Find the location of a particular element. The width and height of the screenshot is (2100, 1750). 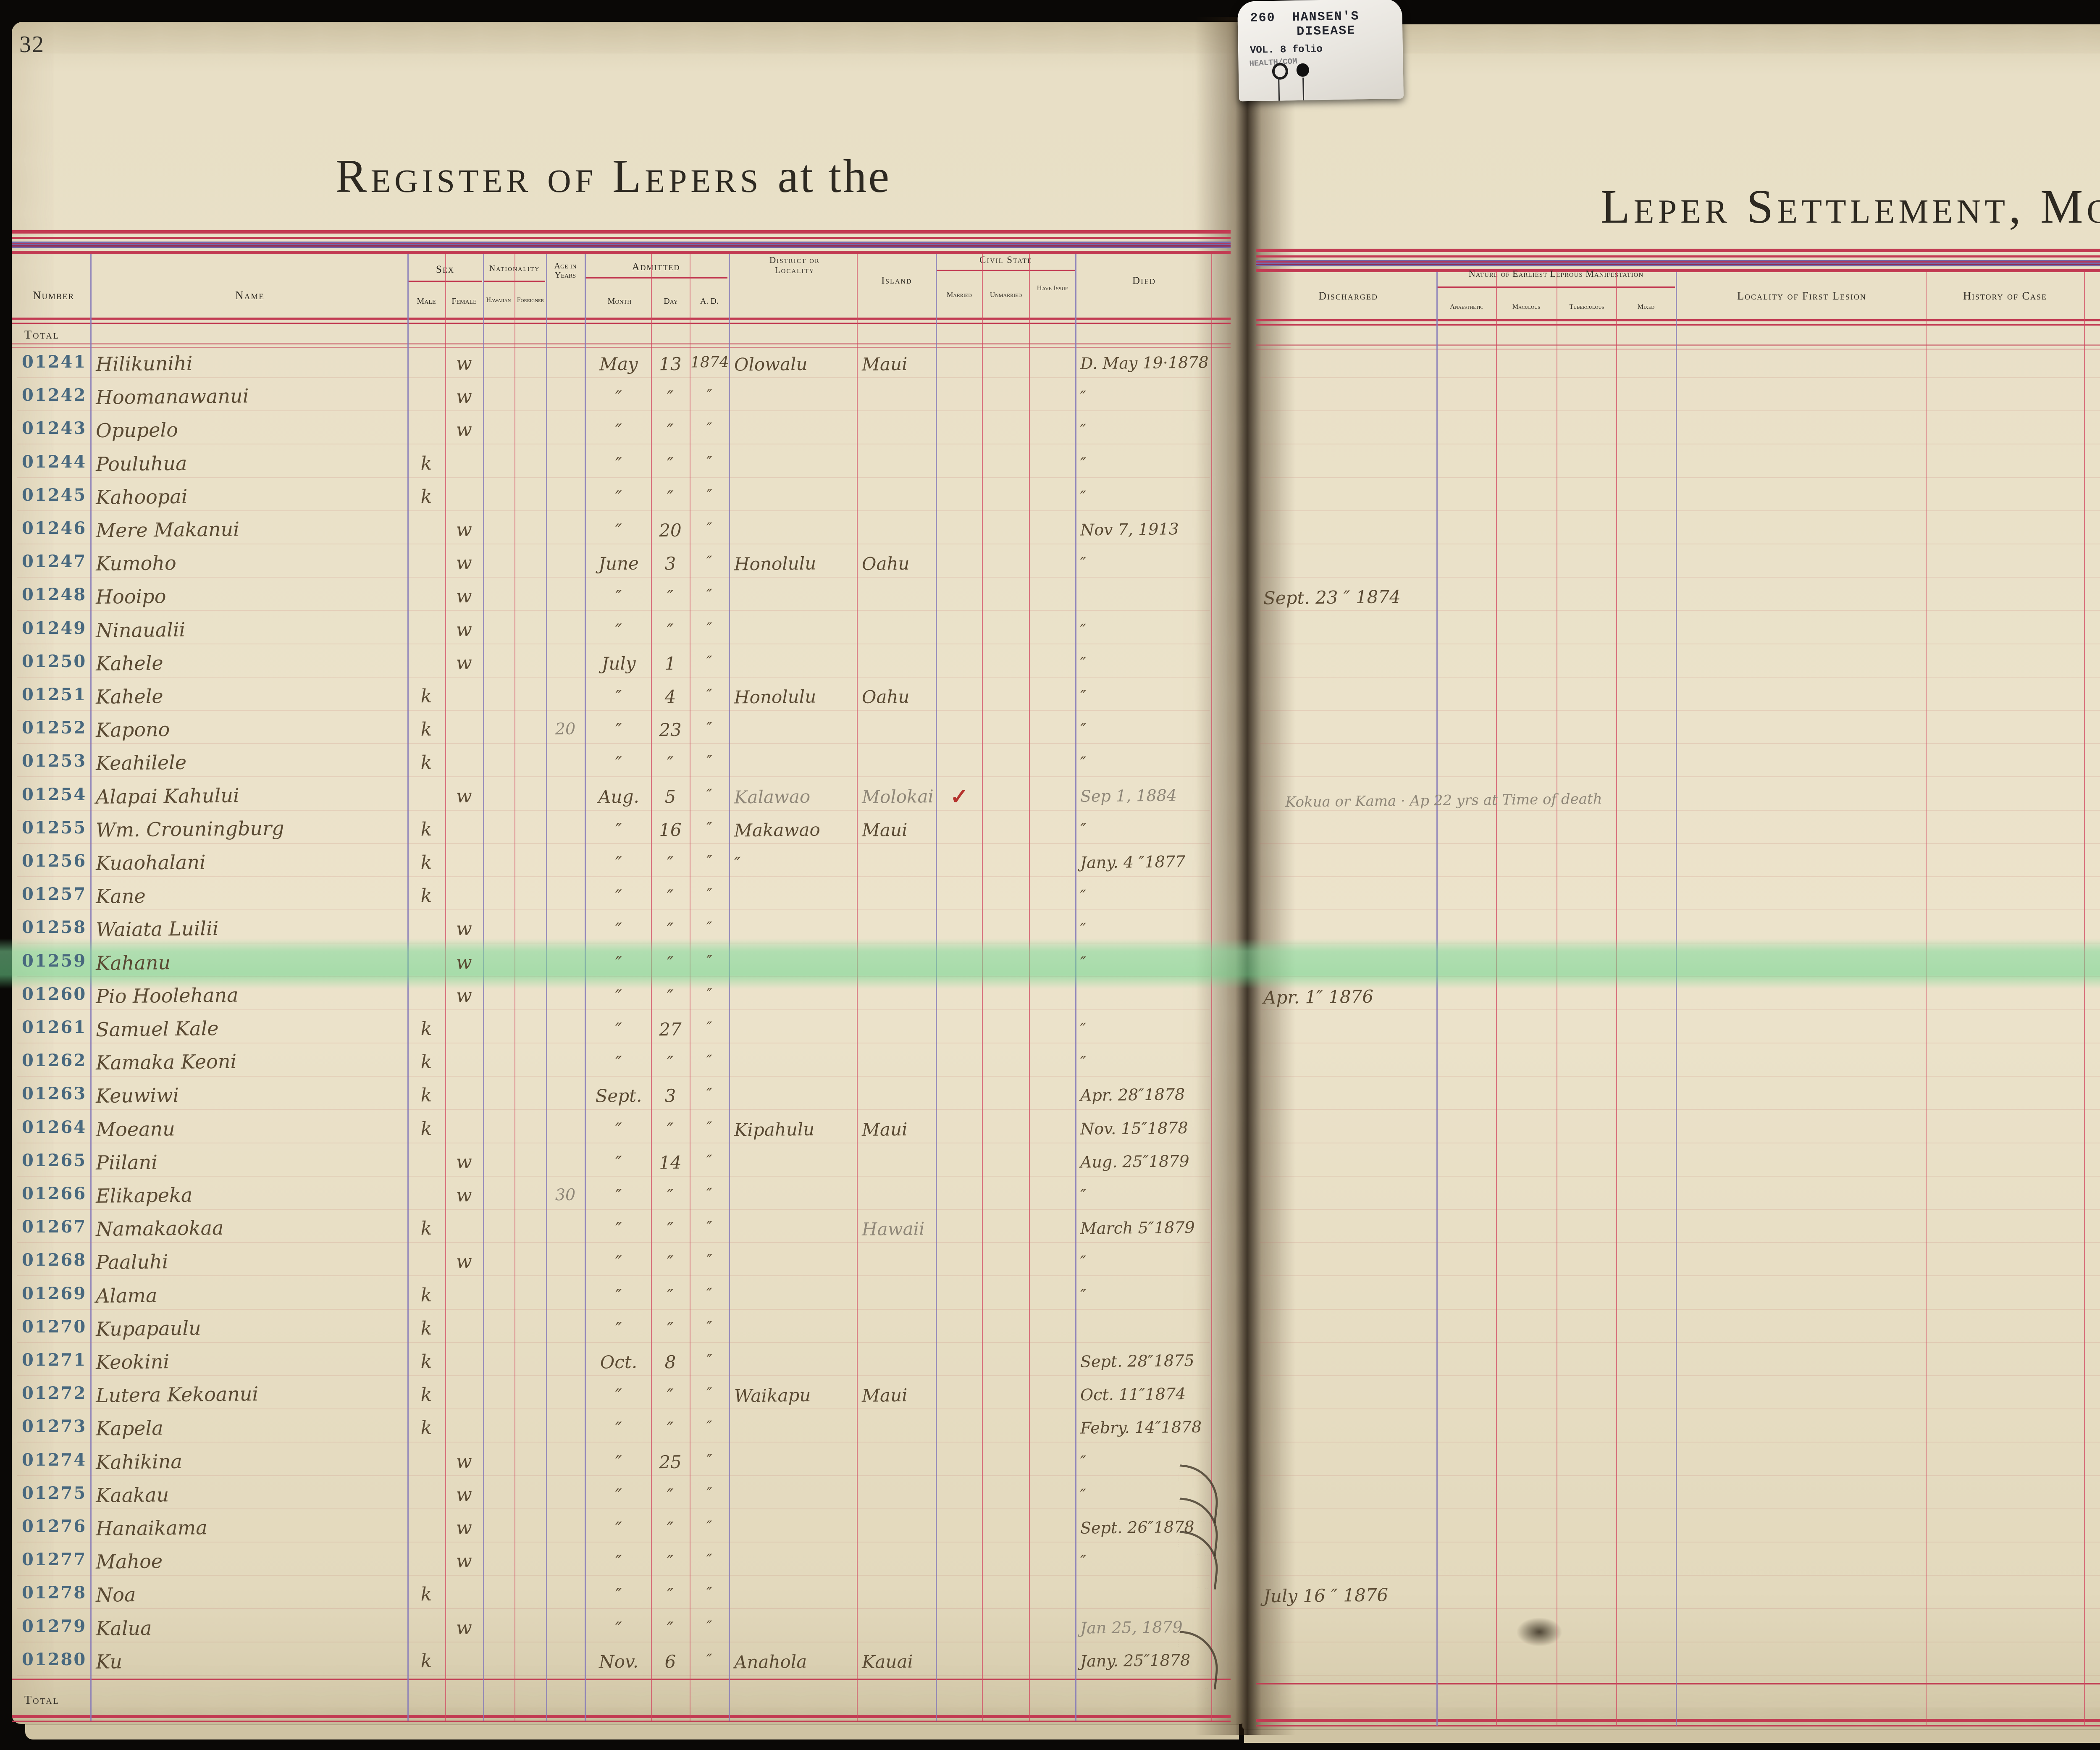

cell-day: 25 is located at coordinates (670, 1462).